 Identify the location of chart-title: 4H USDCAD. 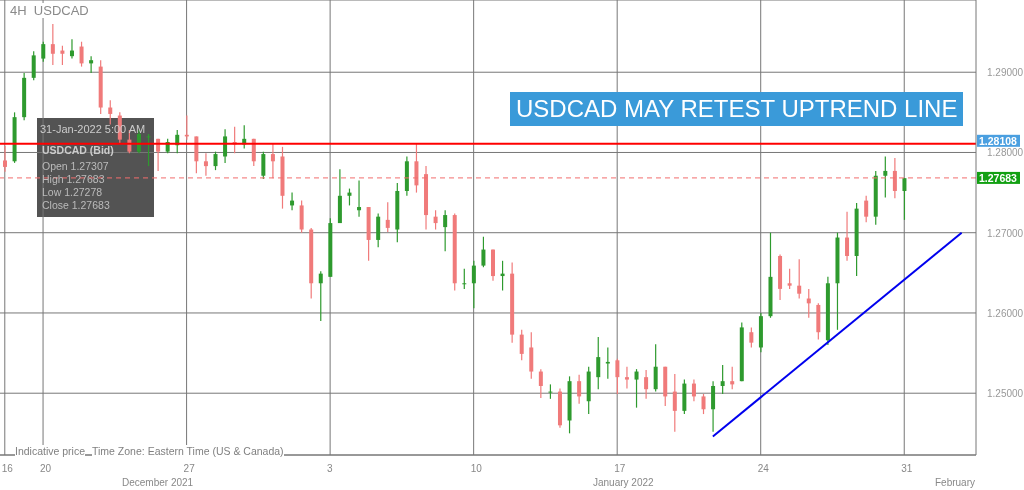
(49, 10).